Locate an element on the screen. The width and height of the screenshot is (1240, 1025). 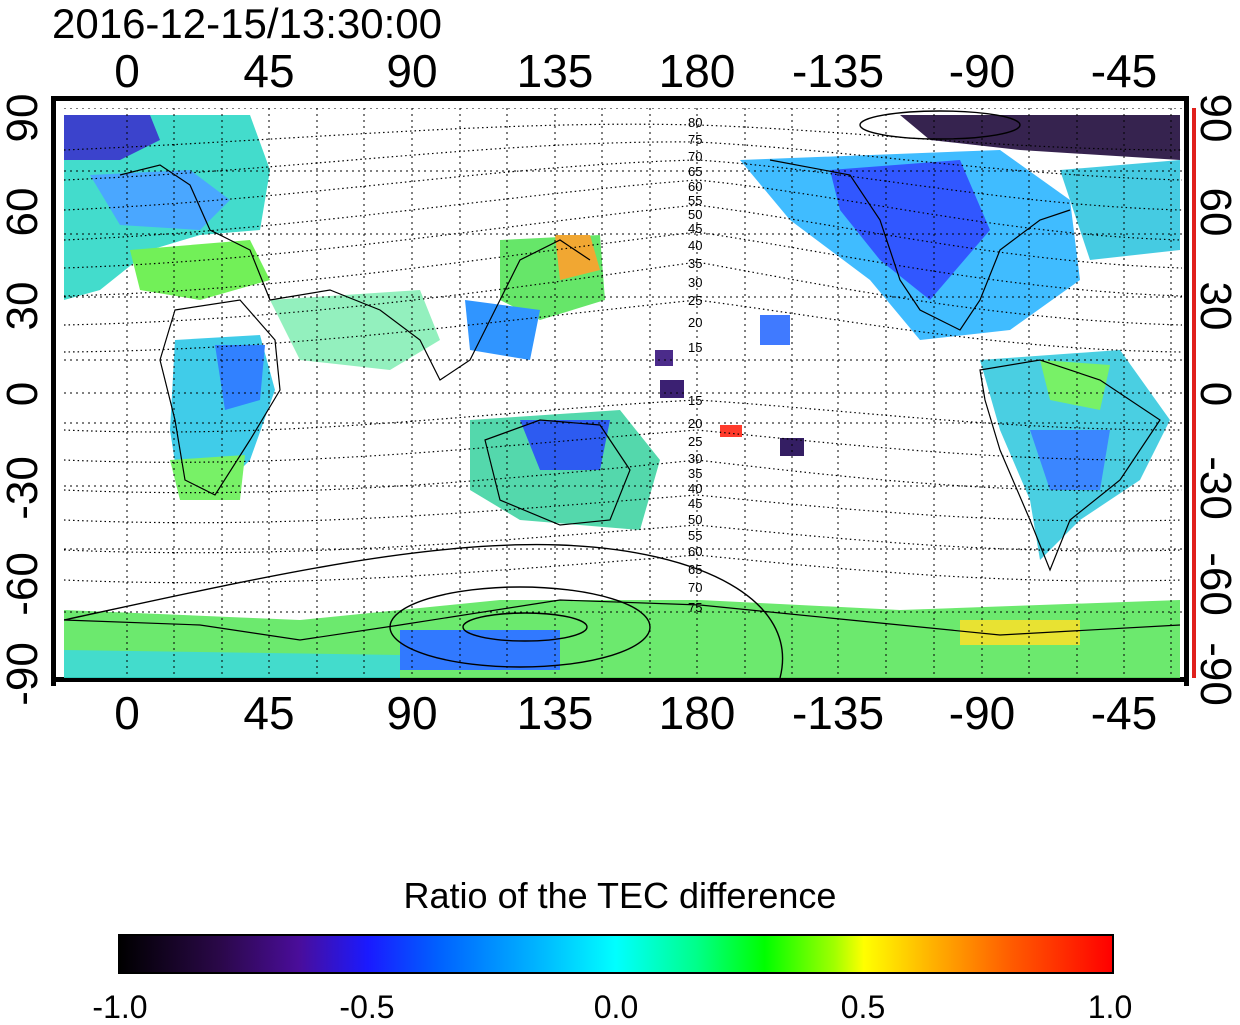
top-lon-tick: -135 is located at coordinates (838, 71).